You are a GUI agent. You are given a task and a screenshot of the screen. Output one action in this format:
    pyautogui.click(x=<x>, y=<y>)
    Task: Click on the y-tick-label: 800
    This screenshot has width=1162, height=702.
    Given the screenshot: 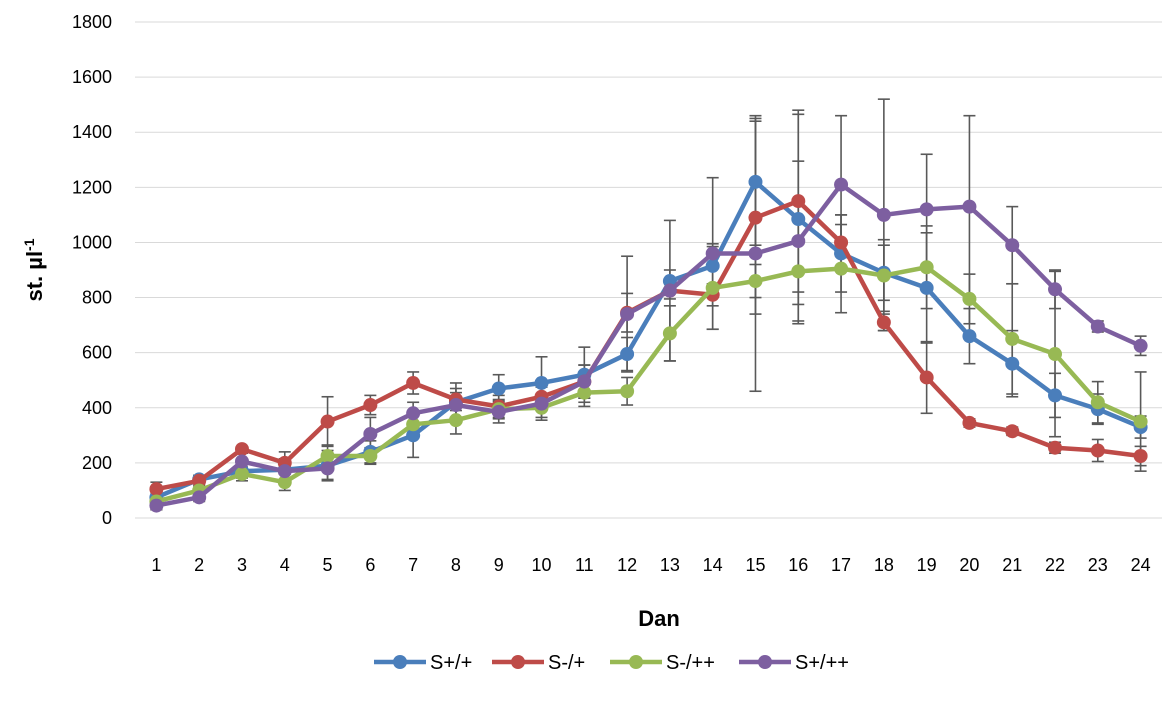 What is the action you would take?
    pyautogui.click(x=97, y=298)
    